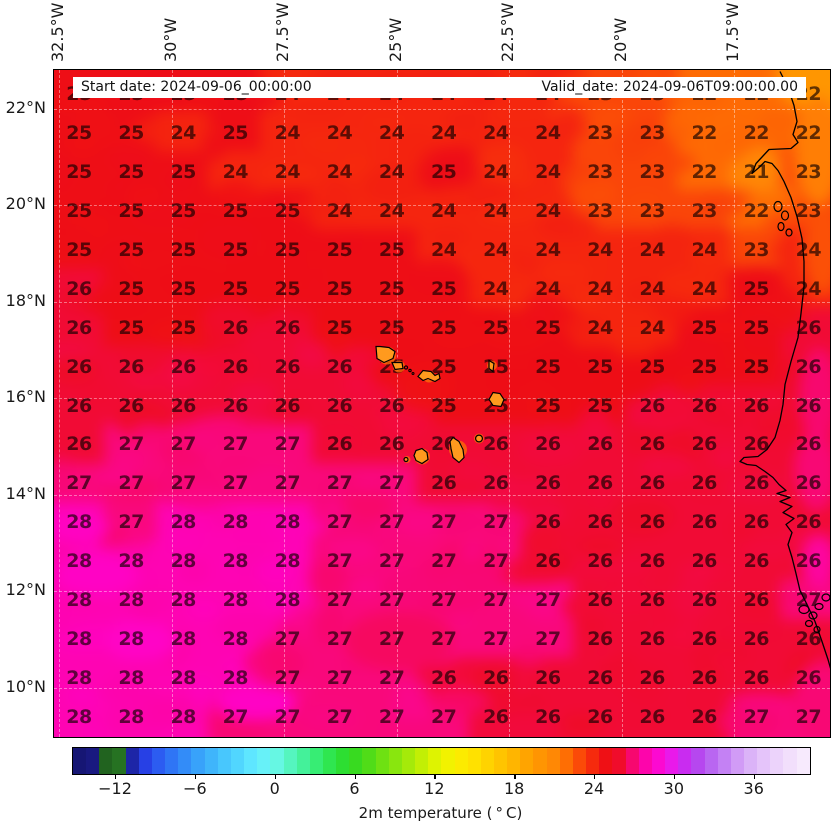 The image size is (837, 837). What do you see at coordinates (57, 32) in the screenshot?
I see `lon-tick-label: 32.5°W` at bounding box center [57, 32].